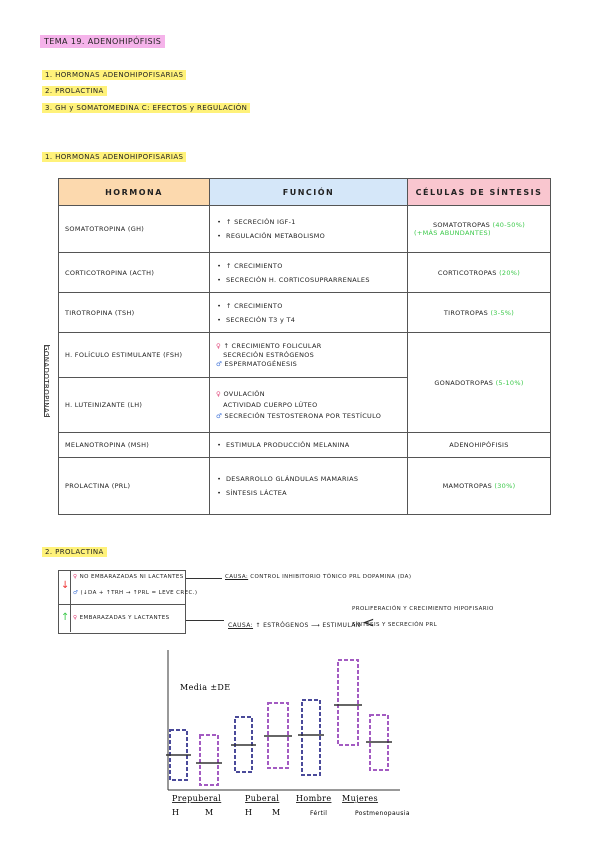 This screenshot has height=848, width=599. Describe the element at coordinates (313, 493) in the screenshot. I see `text: SÍNTESIS LÁCTEA` at that location.